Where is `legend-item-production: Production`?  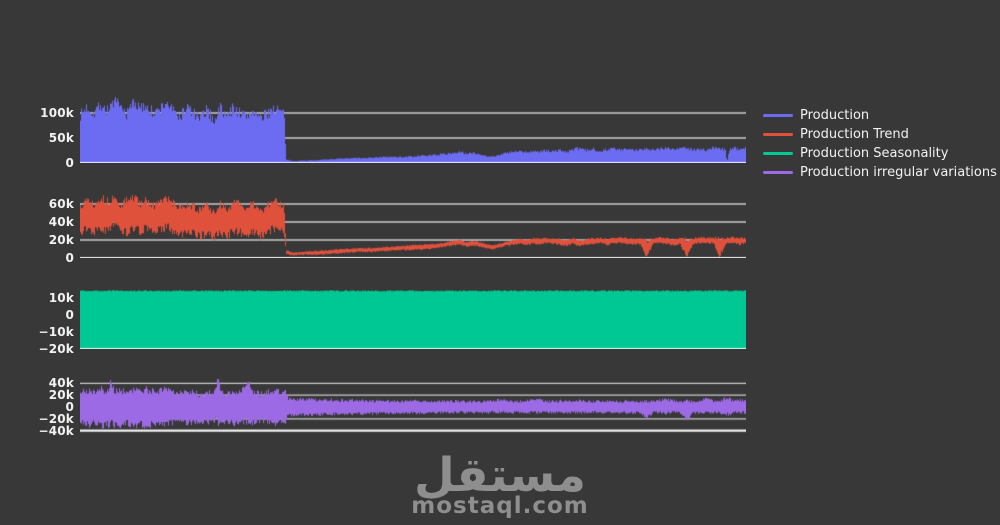
legend-item-production: Production is located at coordinates (880, 115).